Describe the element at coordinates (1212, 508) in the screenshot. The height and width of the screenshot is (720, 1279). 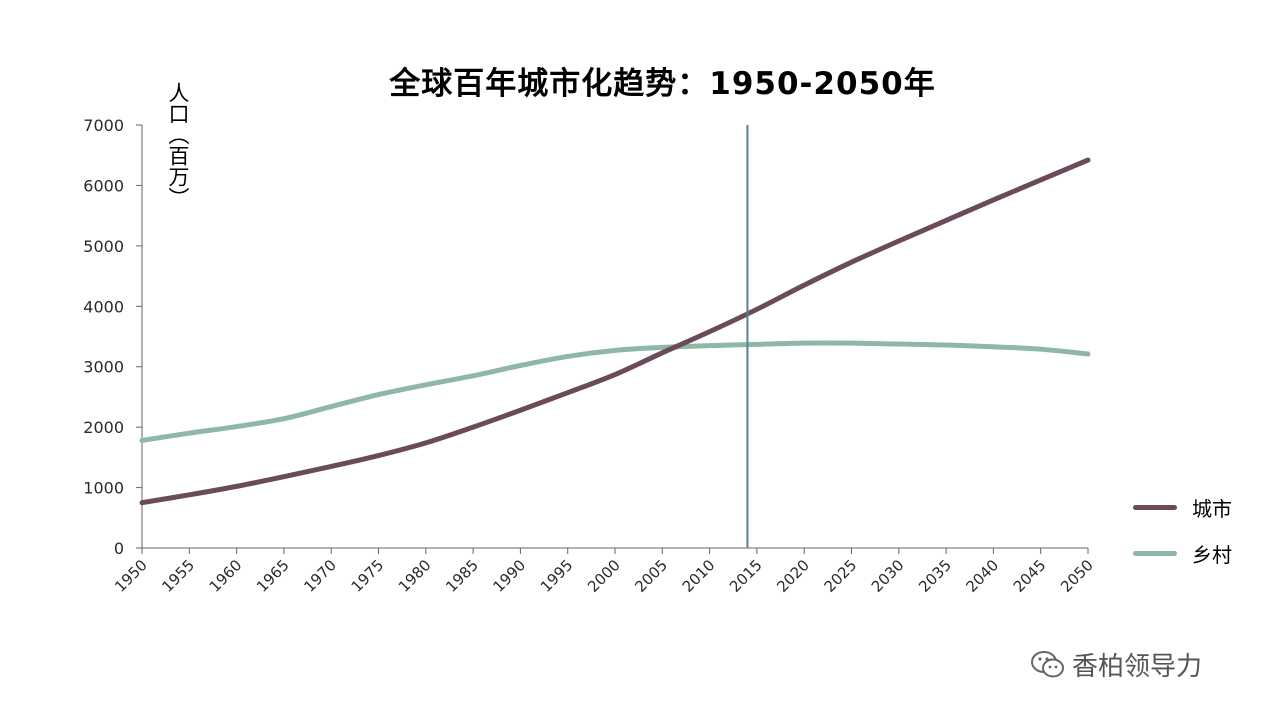
I see `legend-label-urban: 城市` at that location.